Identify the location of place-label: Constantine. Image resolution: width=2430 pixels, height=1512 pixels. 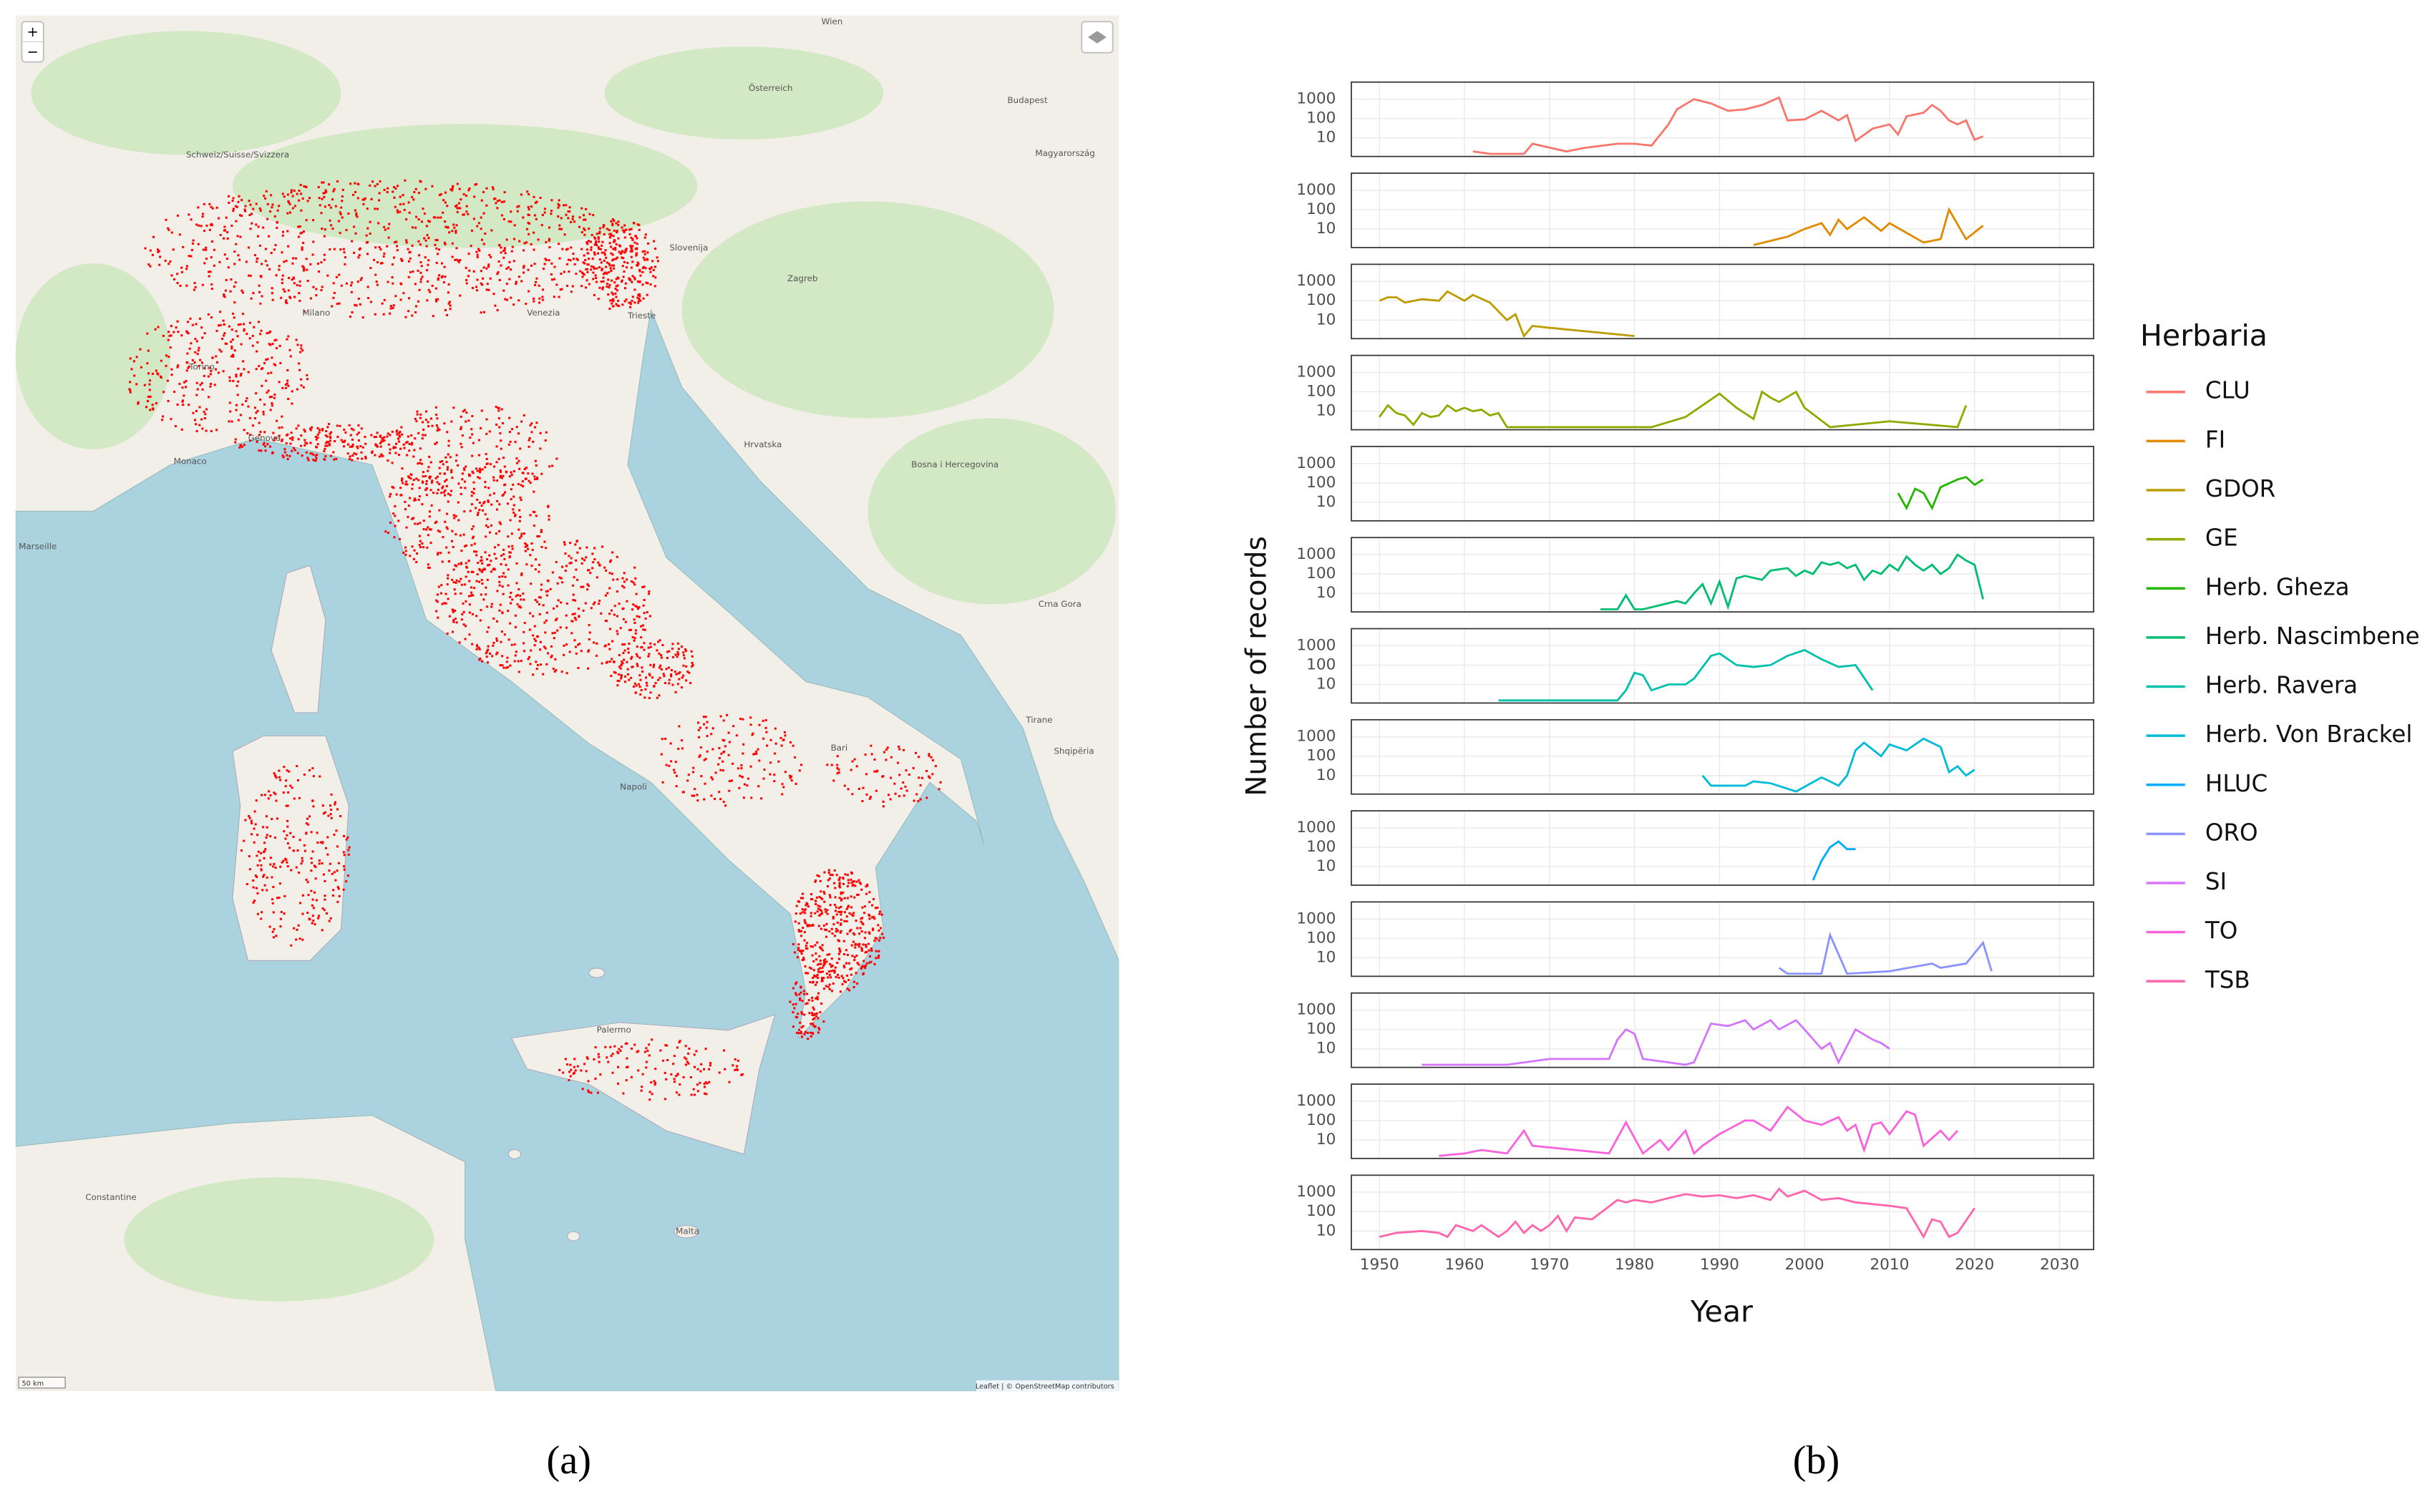
(111, 1197).